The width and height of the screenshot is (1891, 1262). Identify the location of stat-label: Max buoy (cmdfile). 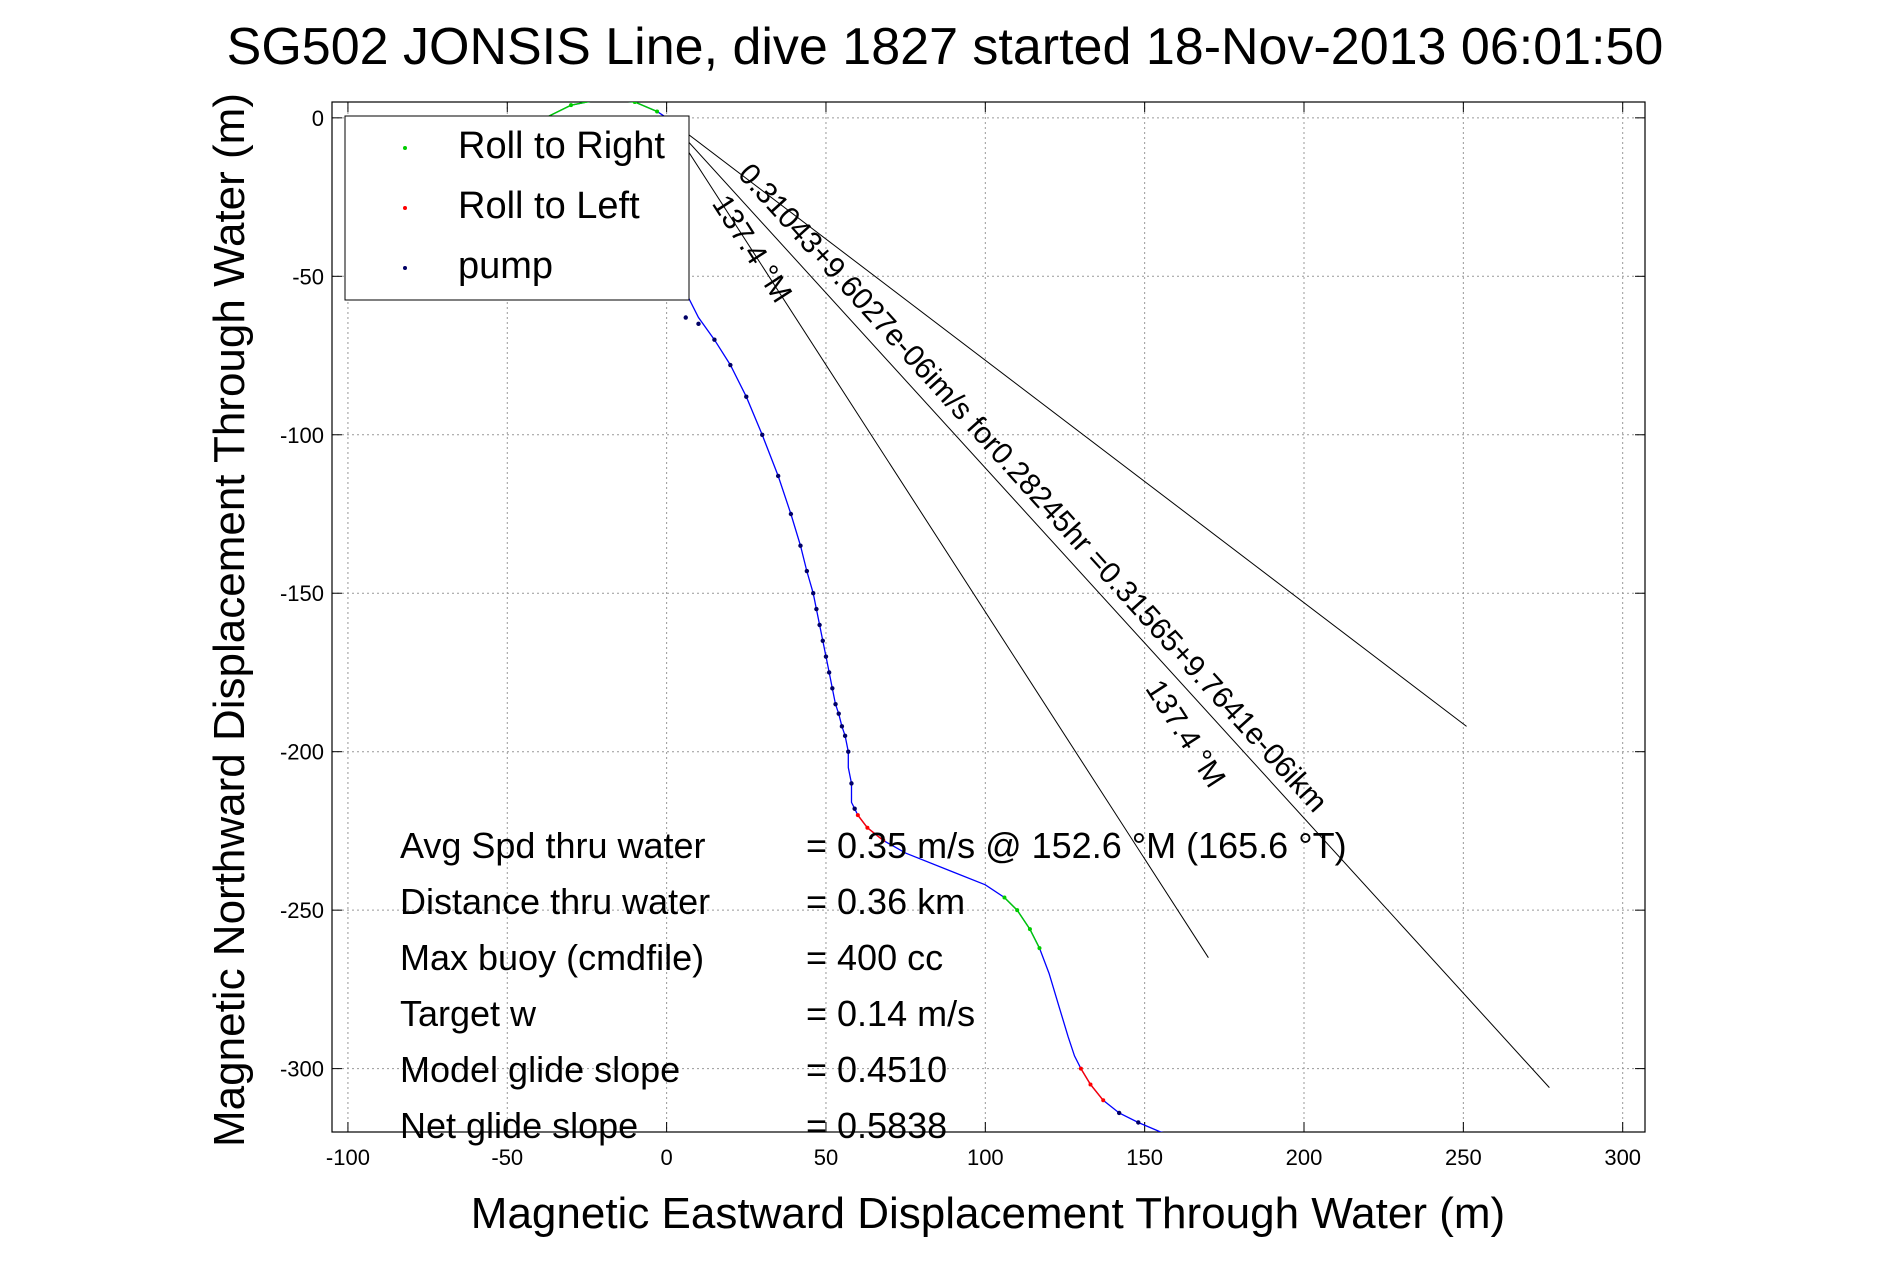
(552, 957).